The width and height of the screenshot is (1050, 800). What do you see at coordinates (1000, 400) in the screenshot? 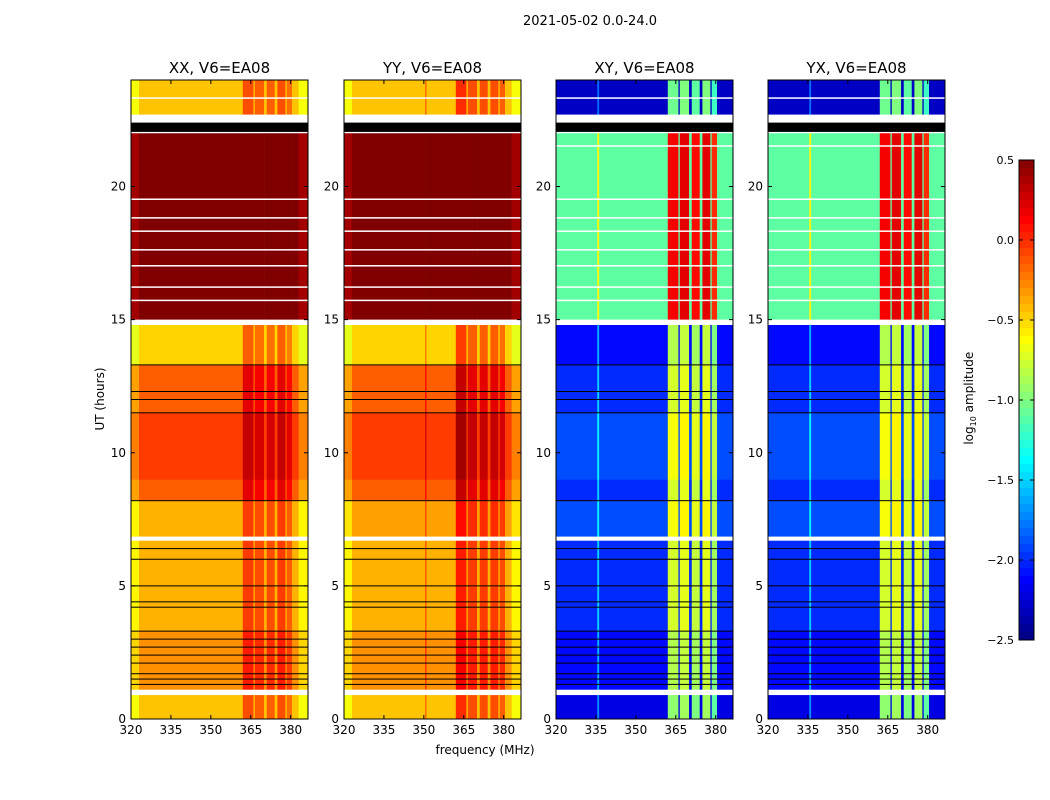
I see `colorbar-tick-label: −1.0` at bounding box center [1000, 400].